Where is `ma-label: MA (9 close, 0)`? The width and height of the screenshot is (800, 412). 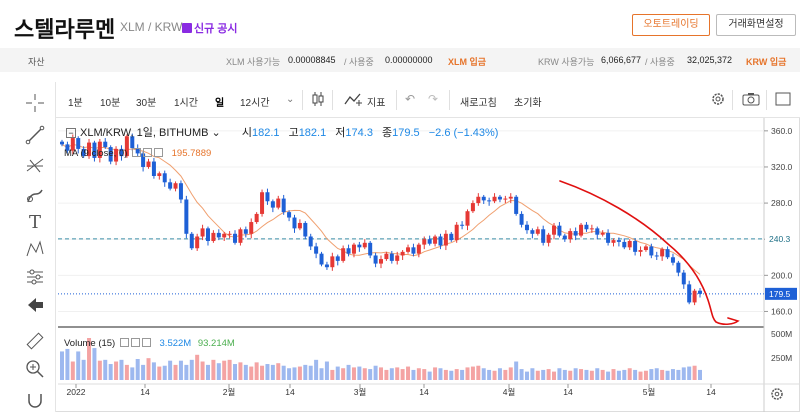
ma-label: MA (9 close, 0) is located at coordinates (96, 153).